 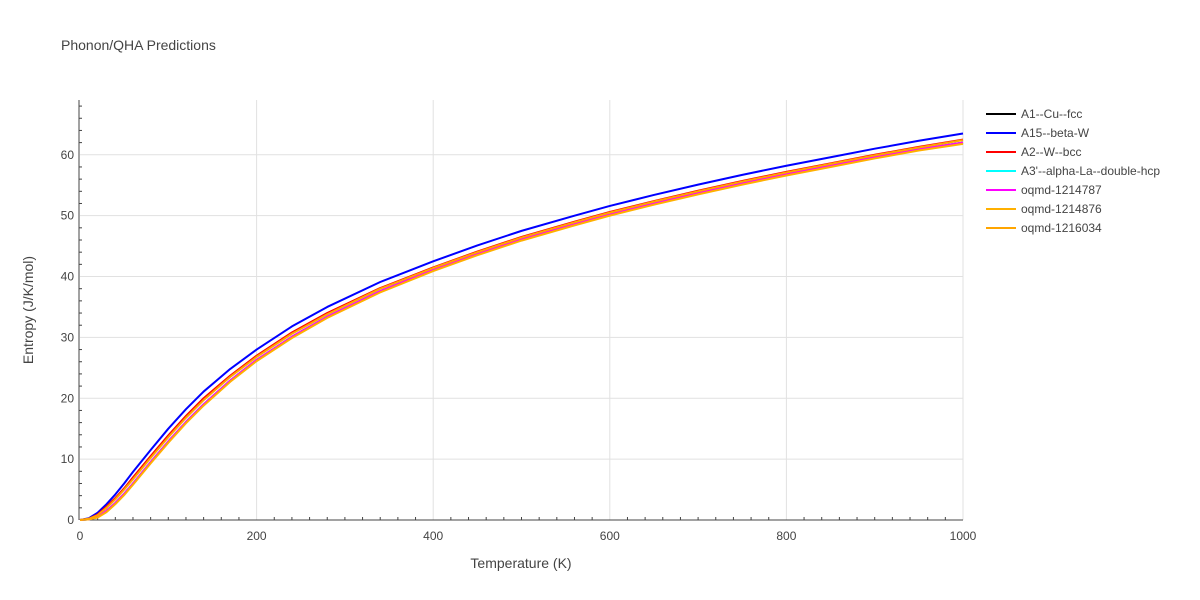 I want to click on legend-label: oqmd-1214787, so click(x=1061, y=190).